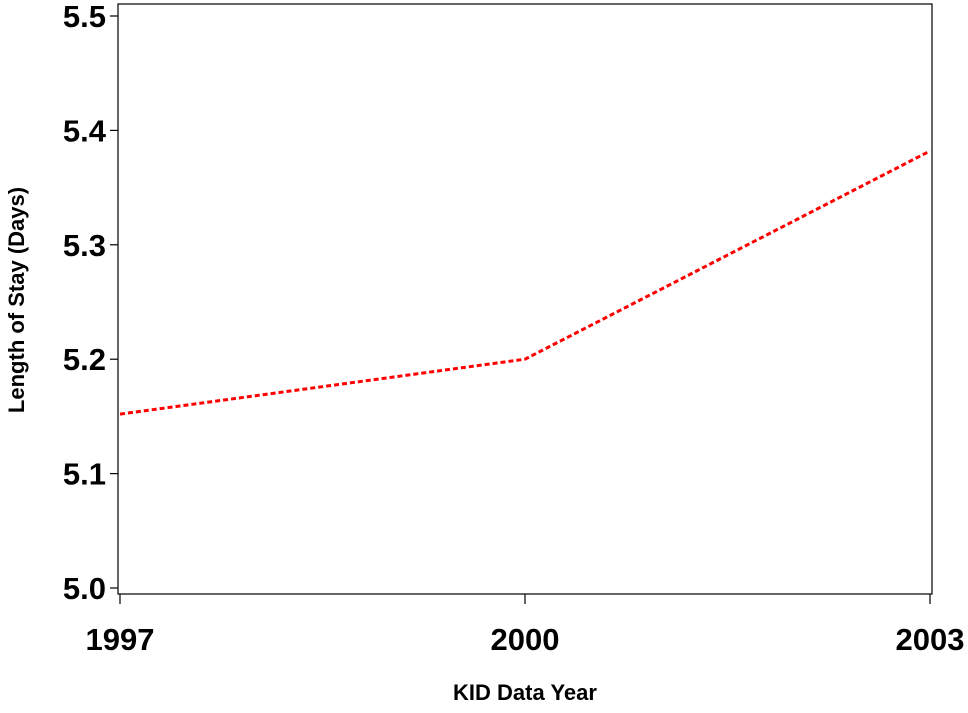 Image resolution: width=968 pixels, height=713 pixels. Describe the element at coordinates (85, 130) in the screenshot. I see `y-tick-label: 5.4` at that location.